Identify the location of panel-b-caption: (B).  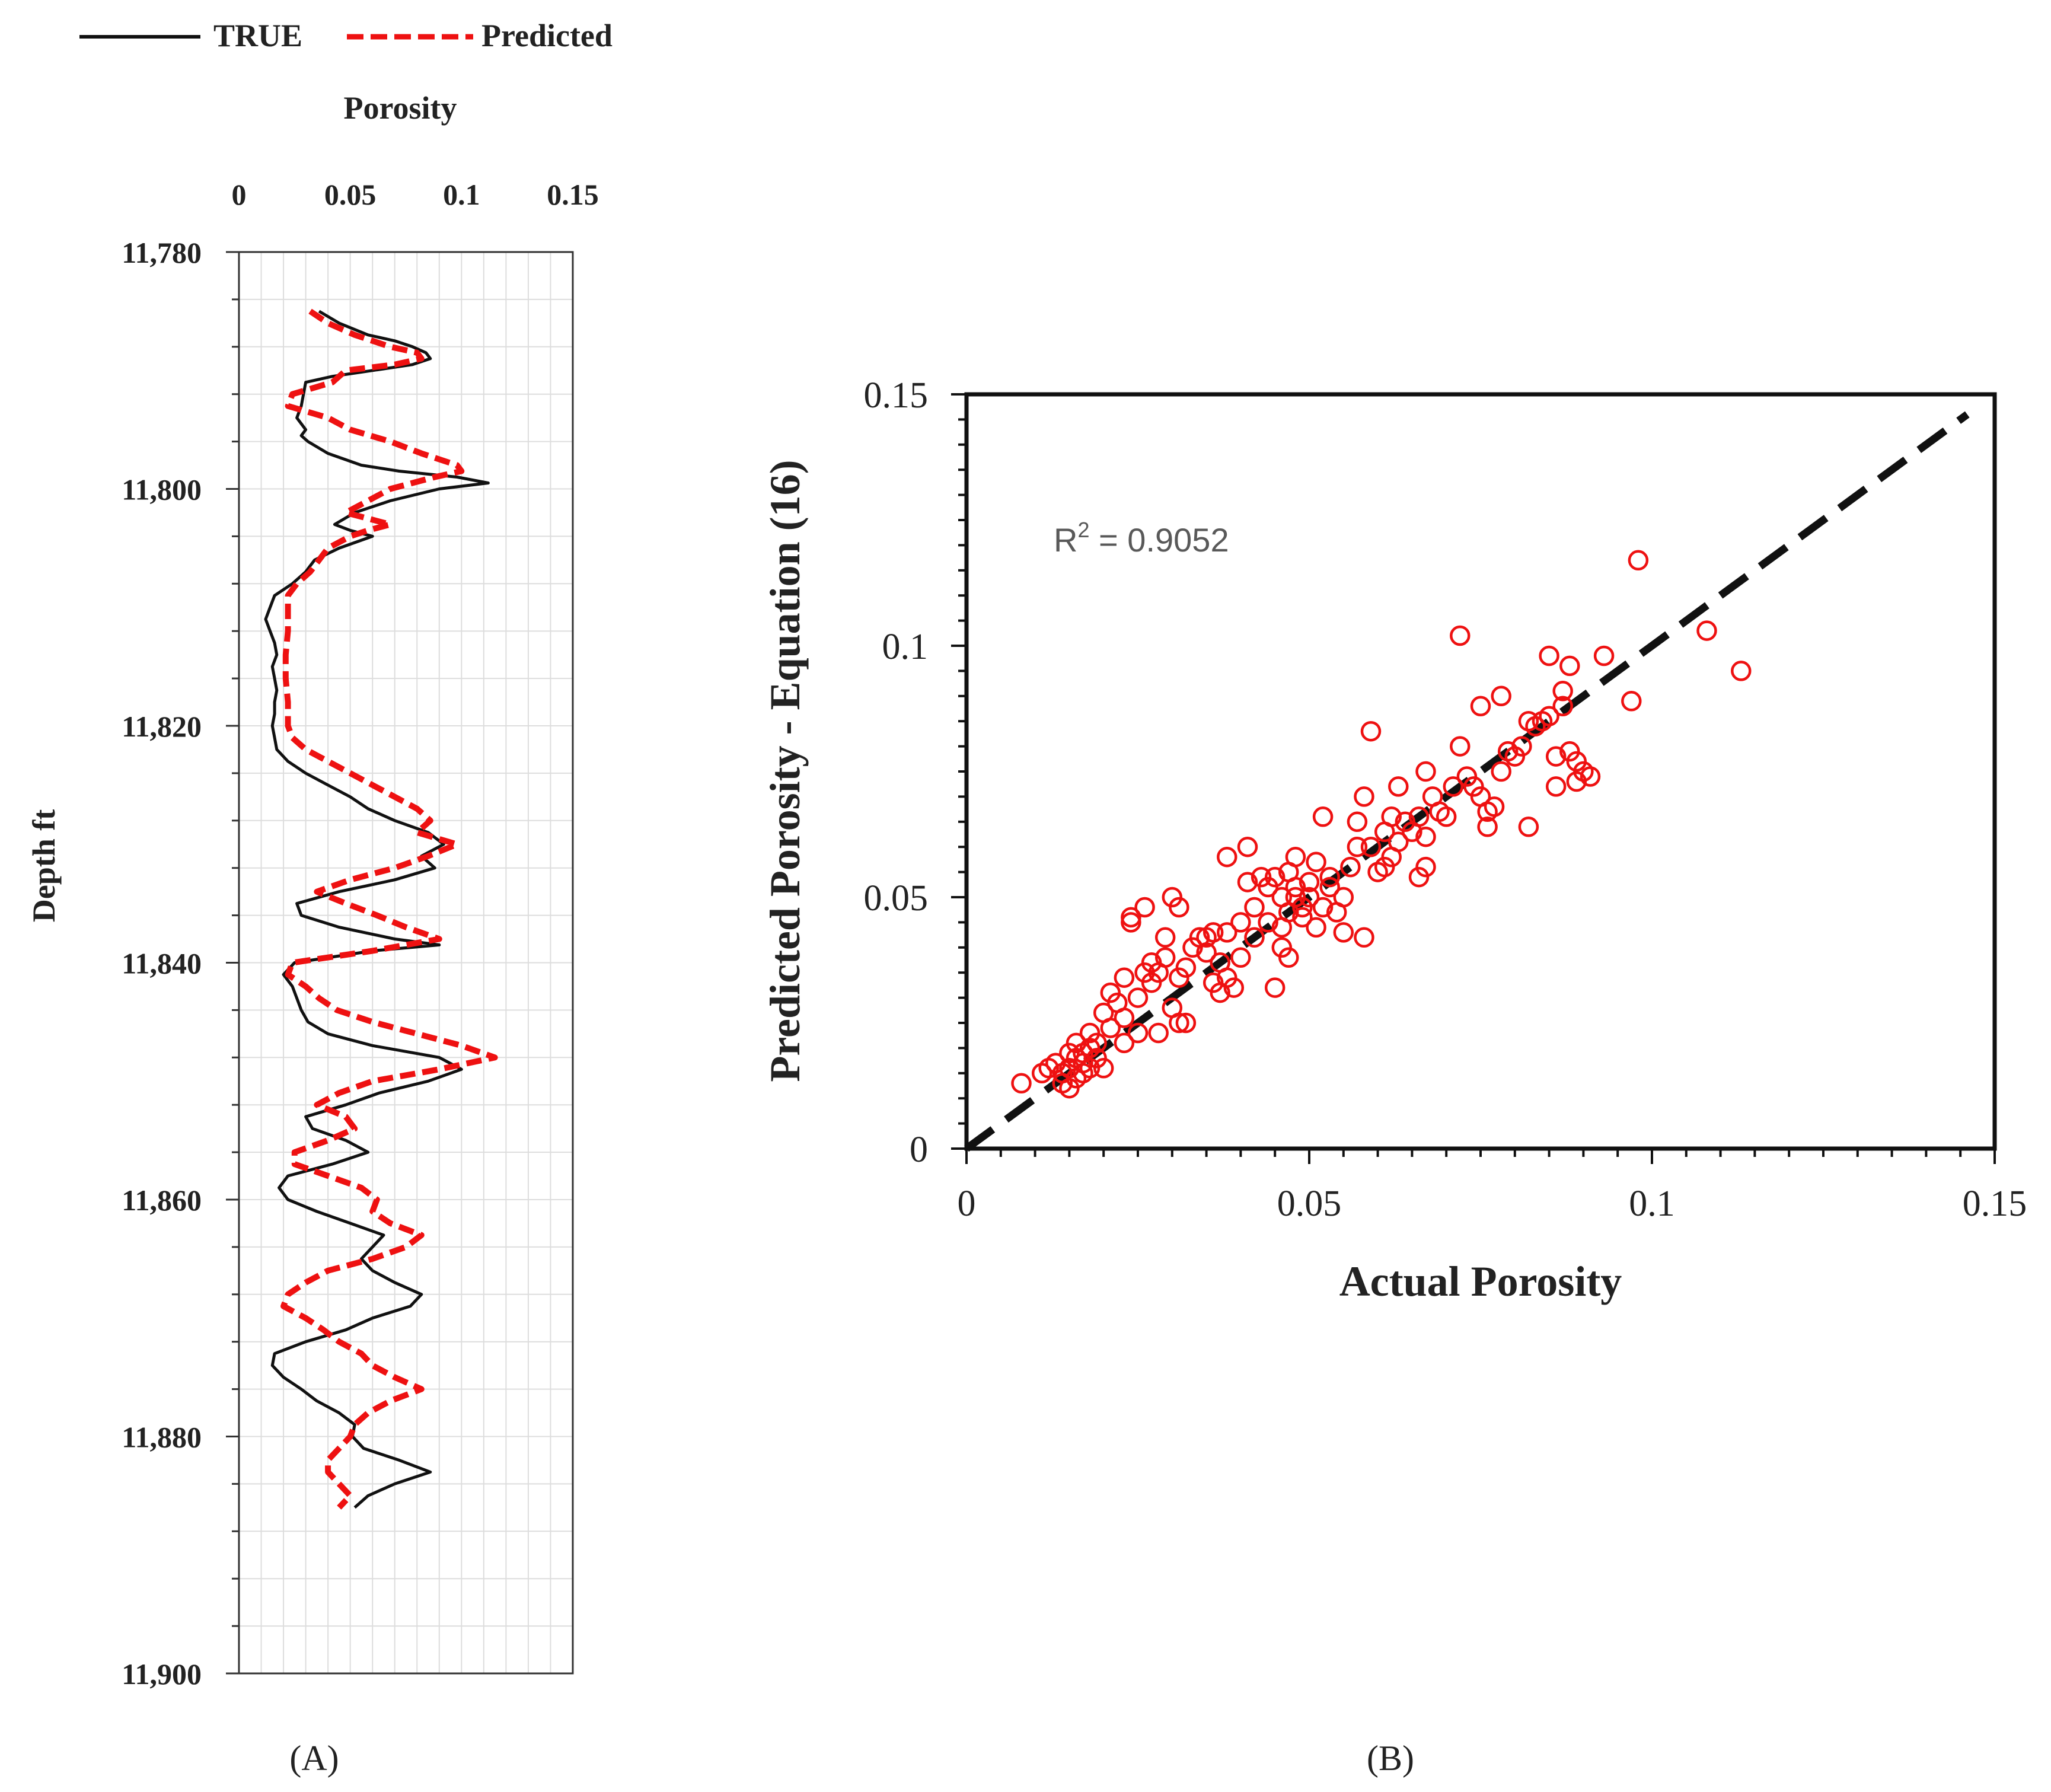
(1390, 1758).